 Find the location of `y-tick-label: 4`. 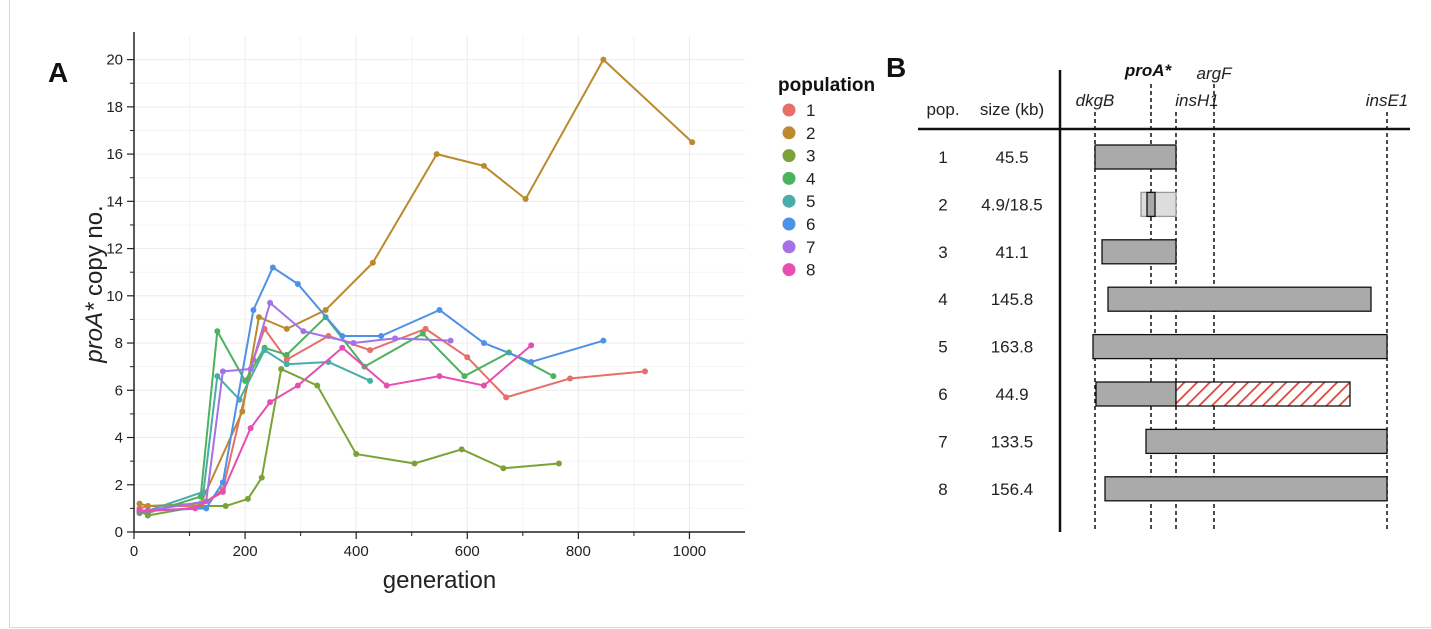

y-tick-label: 4 is located at coordinates (119, 438).